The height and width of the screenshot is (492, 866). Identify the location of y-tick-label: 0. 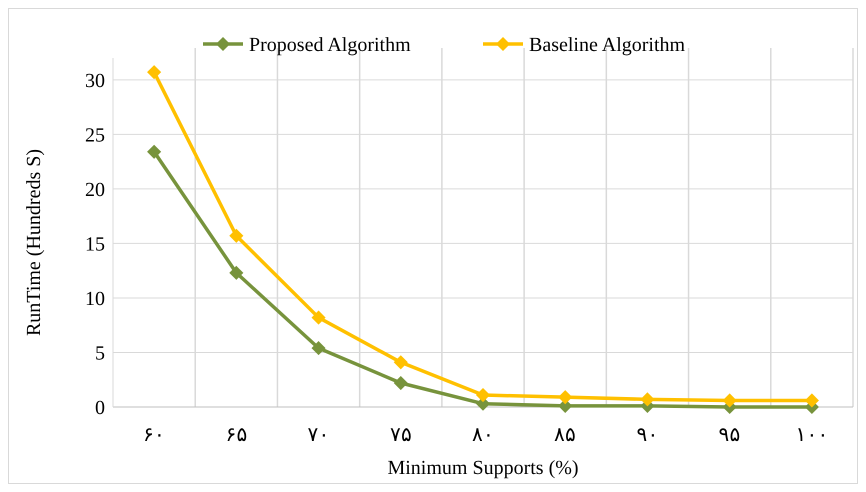
(100, 408).